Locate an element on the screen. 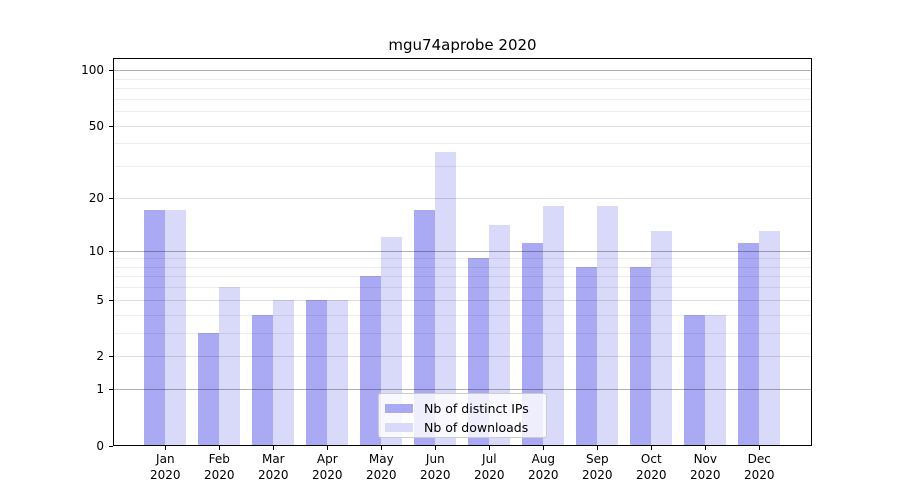  x-tick-label-mar: Mar 2020 is located at coordinates (273, 467).